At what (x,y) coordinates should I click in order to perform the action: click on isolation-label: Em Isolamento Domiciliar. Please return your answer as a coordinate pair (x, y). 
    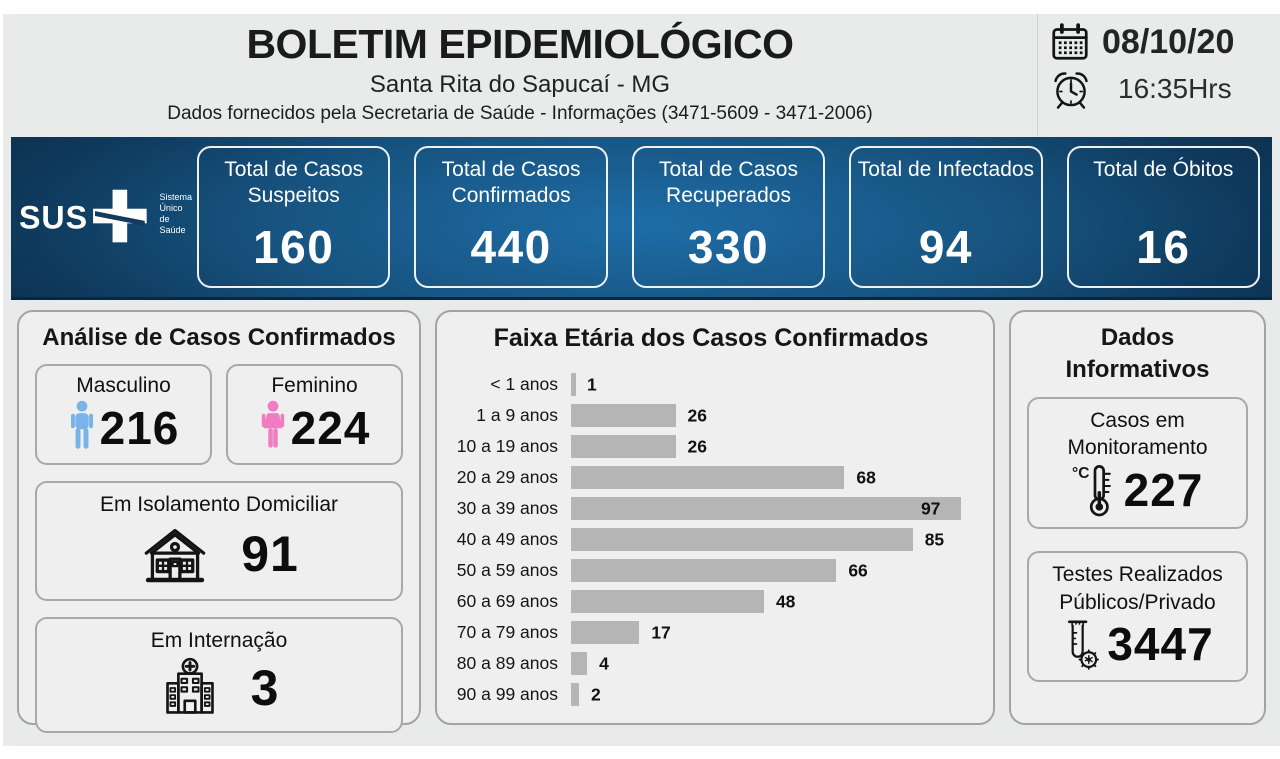
    Looking at the image, I should click on (219, 504).